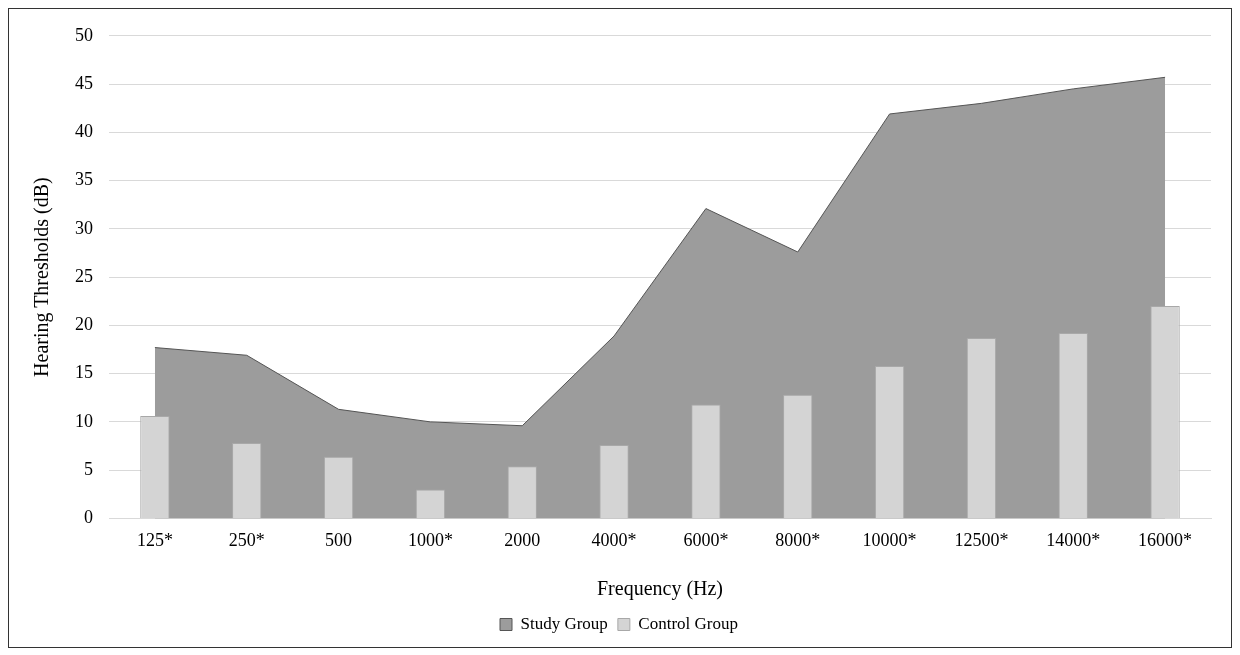 This screenshot has height=655, width=1240. What do you see at coordinates (688, 623) in the screenshot?
I see `legend-label: Control Group` at bounding box center [688, 623].